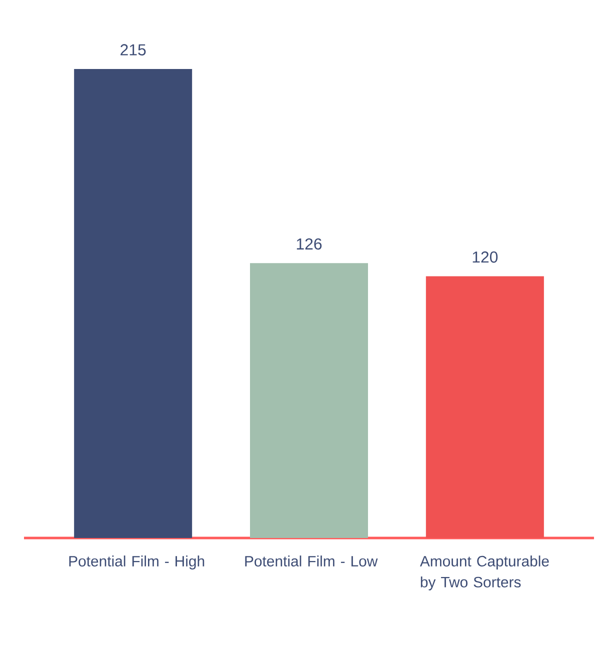 Image resolution: width=597 pixels, height=650 pixels. Describe the element at coordinates (136, 563) in the screenshot. I see `x-tick-label: Potential Film - High` at that location.